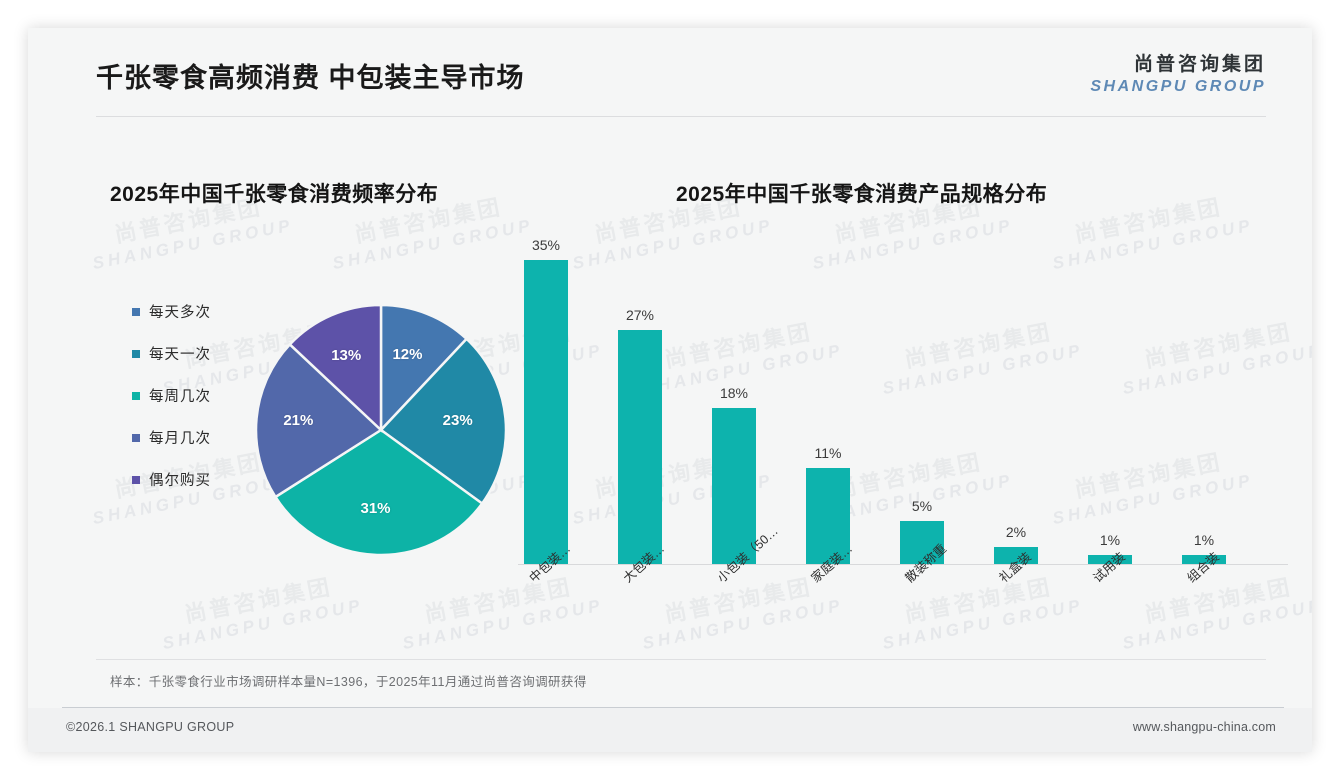  What do you see at coordinates (640, 314) in the screenshot?
I see `bar-value-label: 27%` at bounding box center [640, 314].